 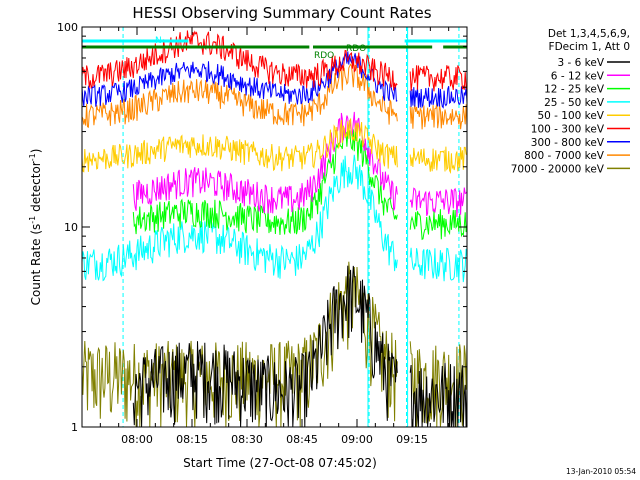 What do you see at coordinates (412, 439) in the screenshot?
I see `x-tick-label: 09:15` at bounding box center [412, 439].